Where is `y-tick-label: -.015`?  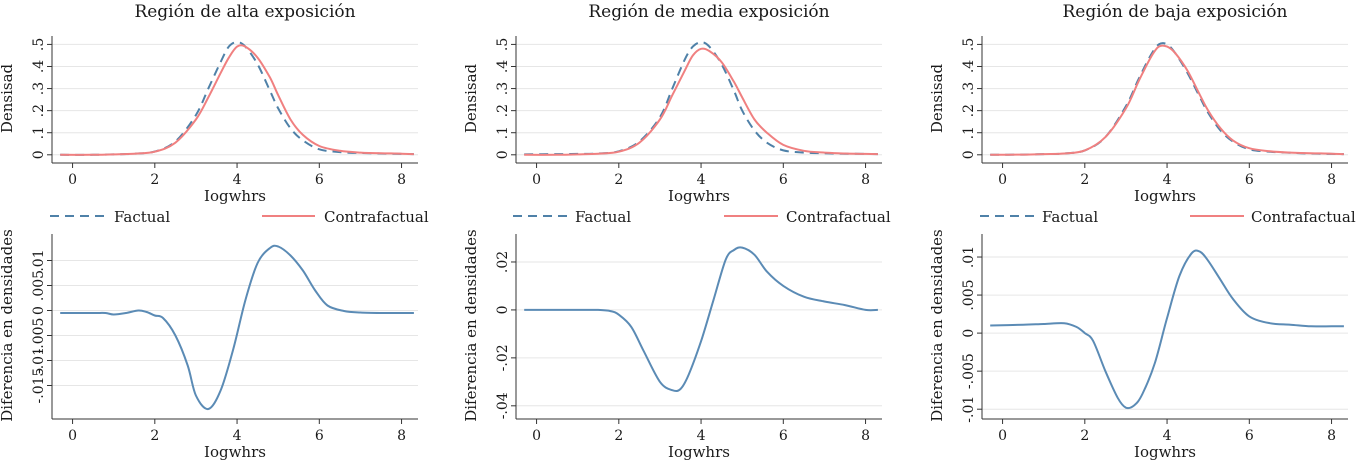
y-tick-label: -.015 is located at coordinates (39, 386).